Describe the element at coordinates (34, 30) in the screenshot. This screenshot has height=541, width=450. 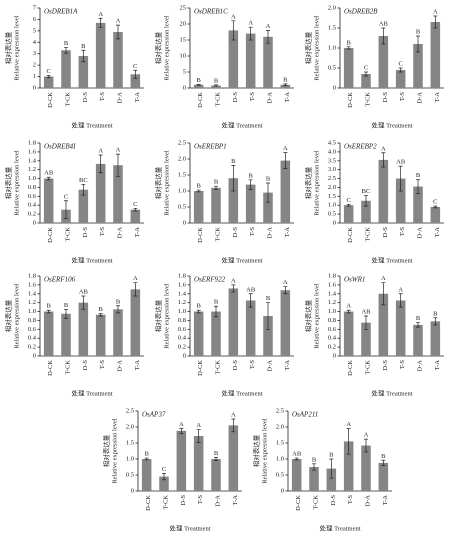
I see `y-tick-label: 5` at that location.